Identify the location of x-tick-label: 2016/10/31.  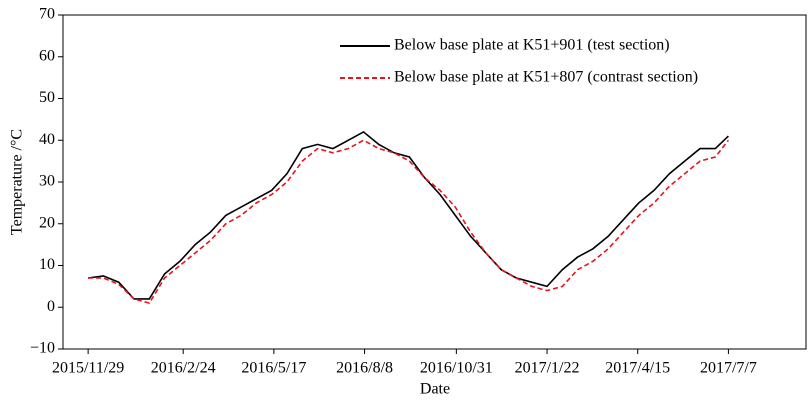
(456, 368).